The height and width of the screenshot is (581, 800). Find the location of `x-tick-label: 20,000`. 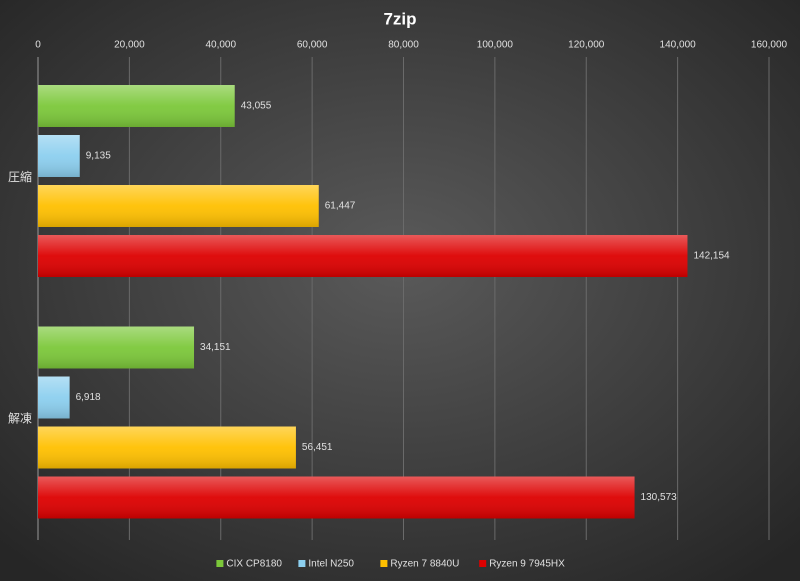

x-tick-label: 20,000 is located at coordinates (129, 45).